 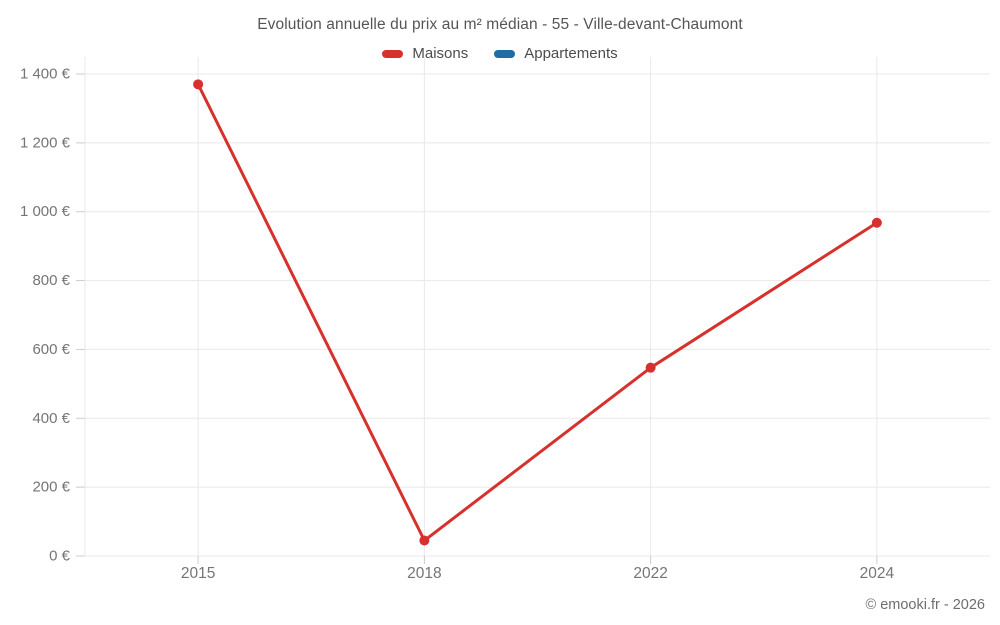 I want to click on copyright-credit: © emooki.fr - 2026, so click(x=925, y=605).